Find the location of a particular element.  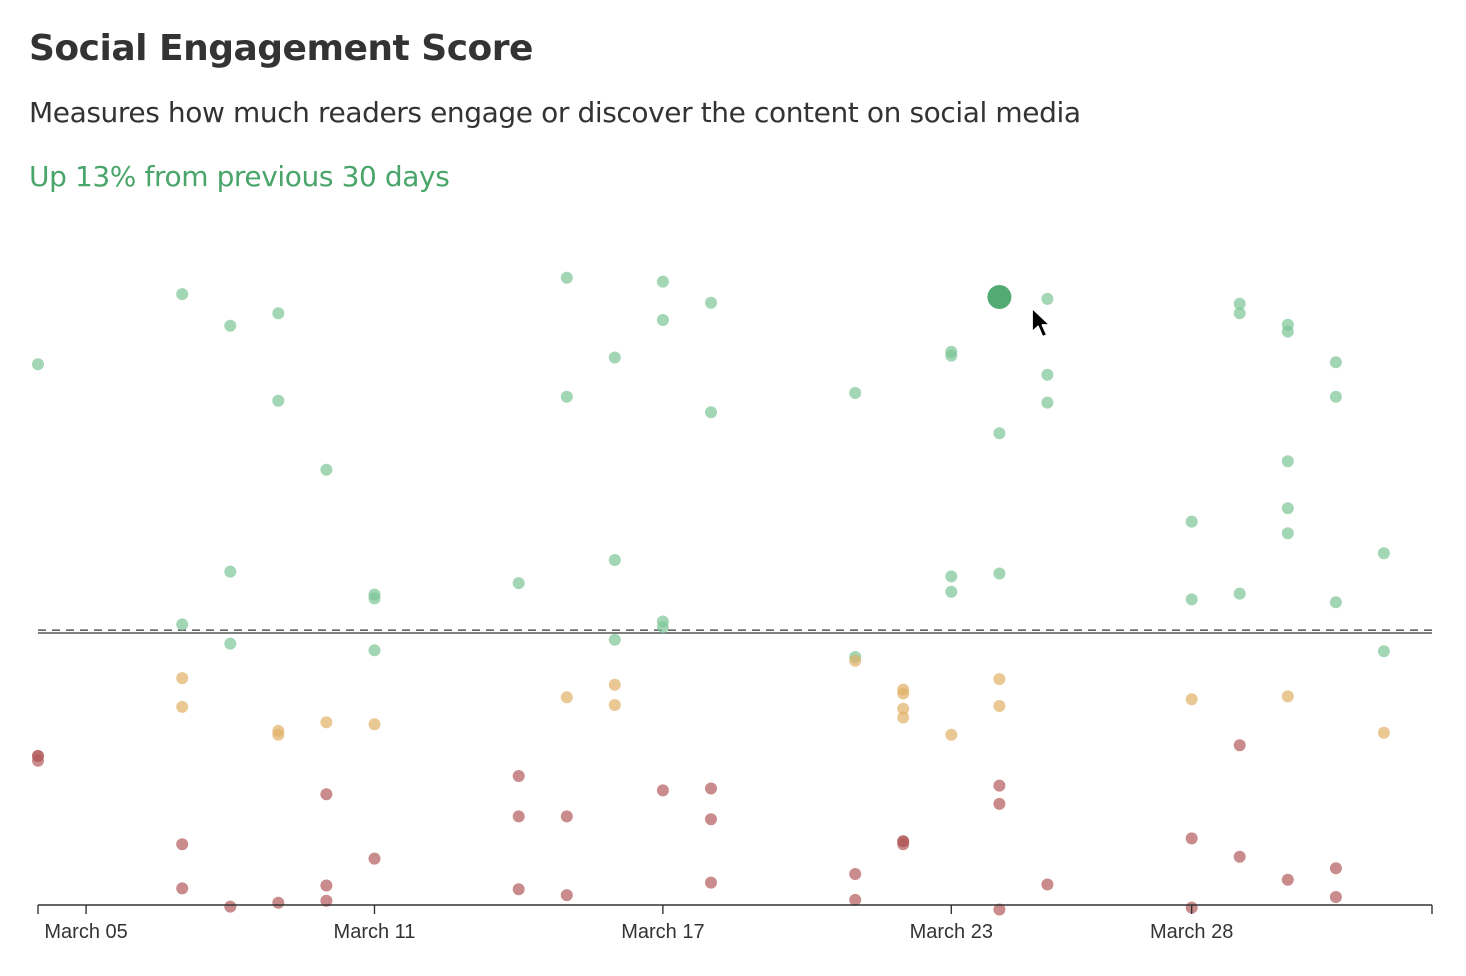

x-axis-tick-label: March 11 is located at coordinates (375, 932).